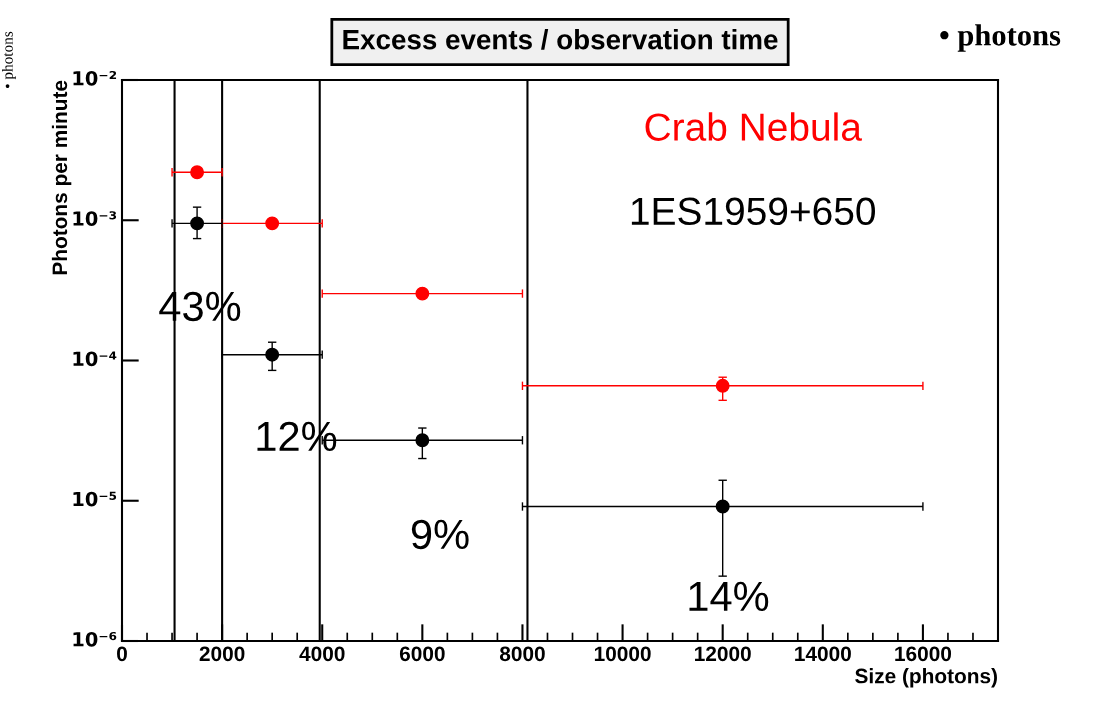 This screenshot has height=707, width=1106. I want to click on x-axis-title: Size (photons), so click(926, 678).